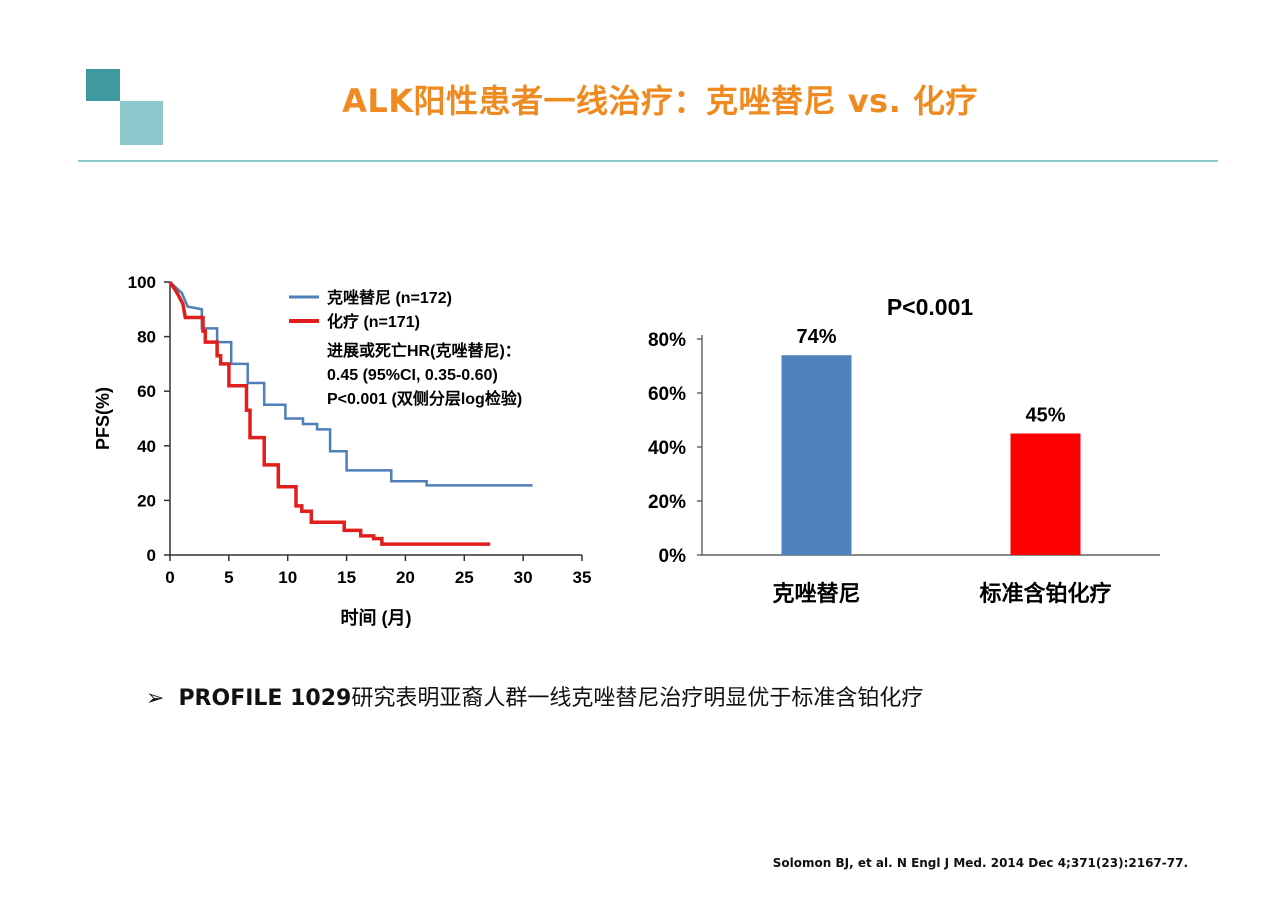 The width and height of the screenshot is (1280, 904). What do you see at coordinates (146, 337) in the screenshot?
I see `y-tick-label: 80` at bounding box center [146, 337].